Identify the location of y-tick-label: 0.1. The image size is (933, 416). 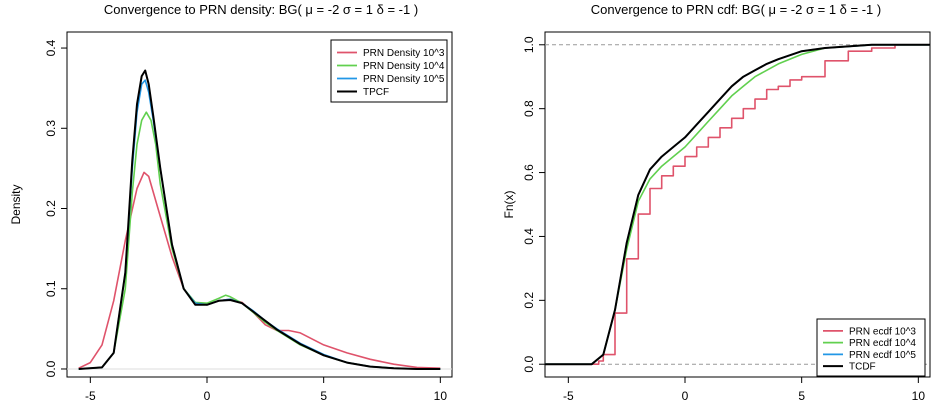
(51, 288).